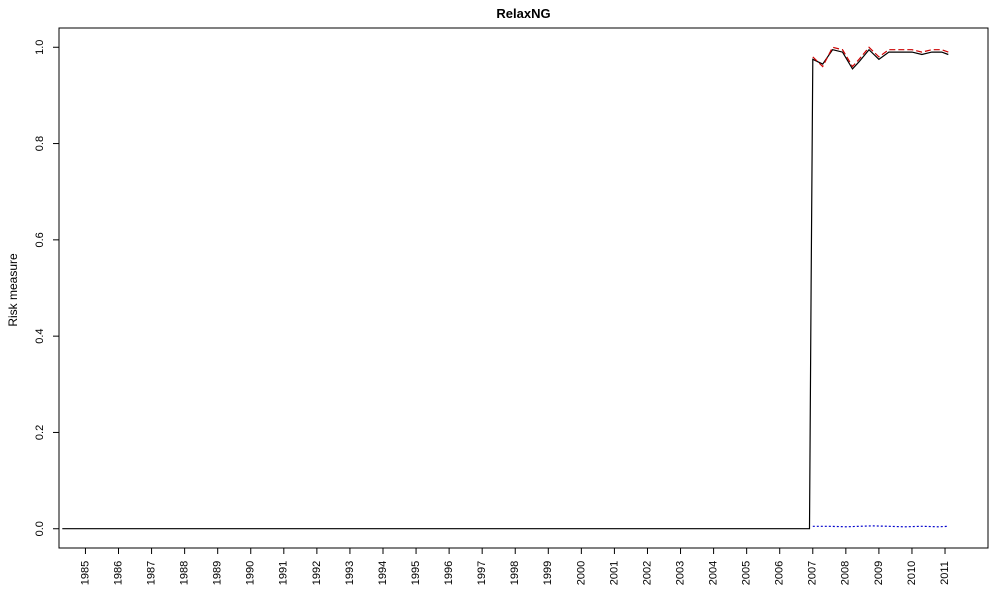 The width and height of the screenshot is (1000, 605). I want to click on x-tick-label: 2005, so click(747, 573).